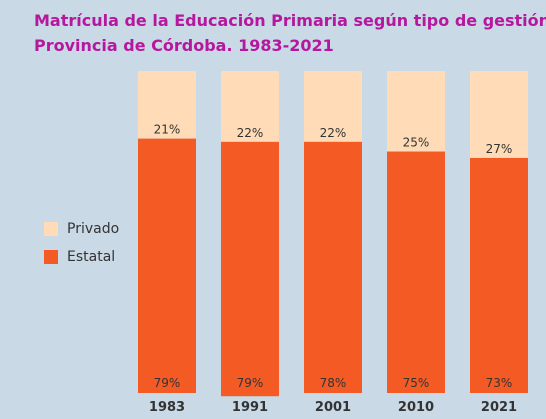  I want to click on data-label-estatal-1983: 79%, so click(167, 383).